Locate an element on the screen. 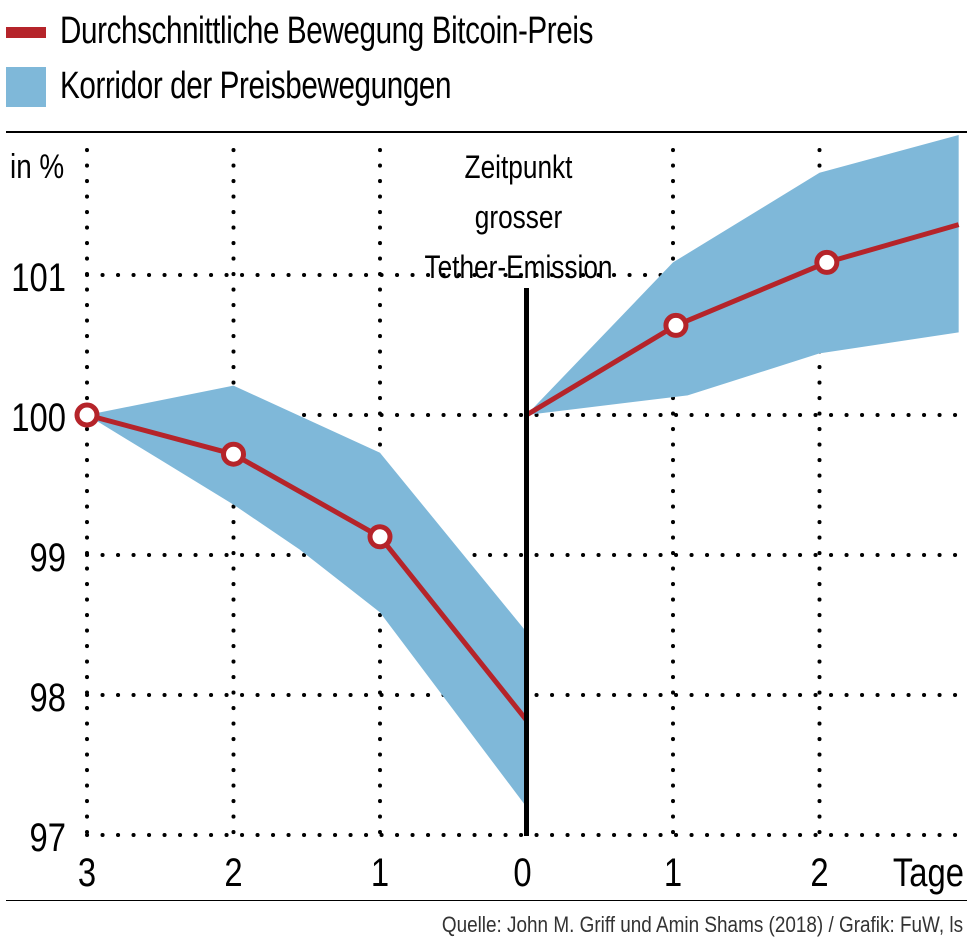  annotation: Zeitpunkt grosser Tether-Emission is located at coordinates (518, 493).